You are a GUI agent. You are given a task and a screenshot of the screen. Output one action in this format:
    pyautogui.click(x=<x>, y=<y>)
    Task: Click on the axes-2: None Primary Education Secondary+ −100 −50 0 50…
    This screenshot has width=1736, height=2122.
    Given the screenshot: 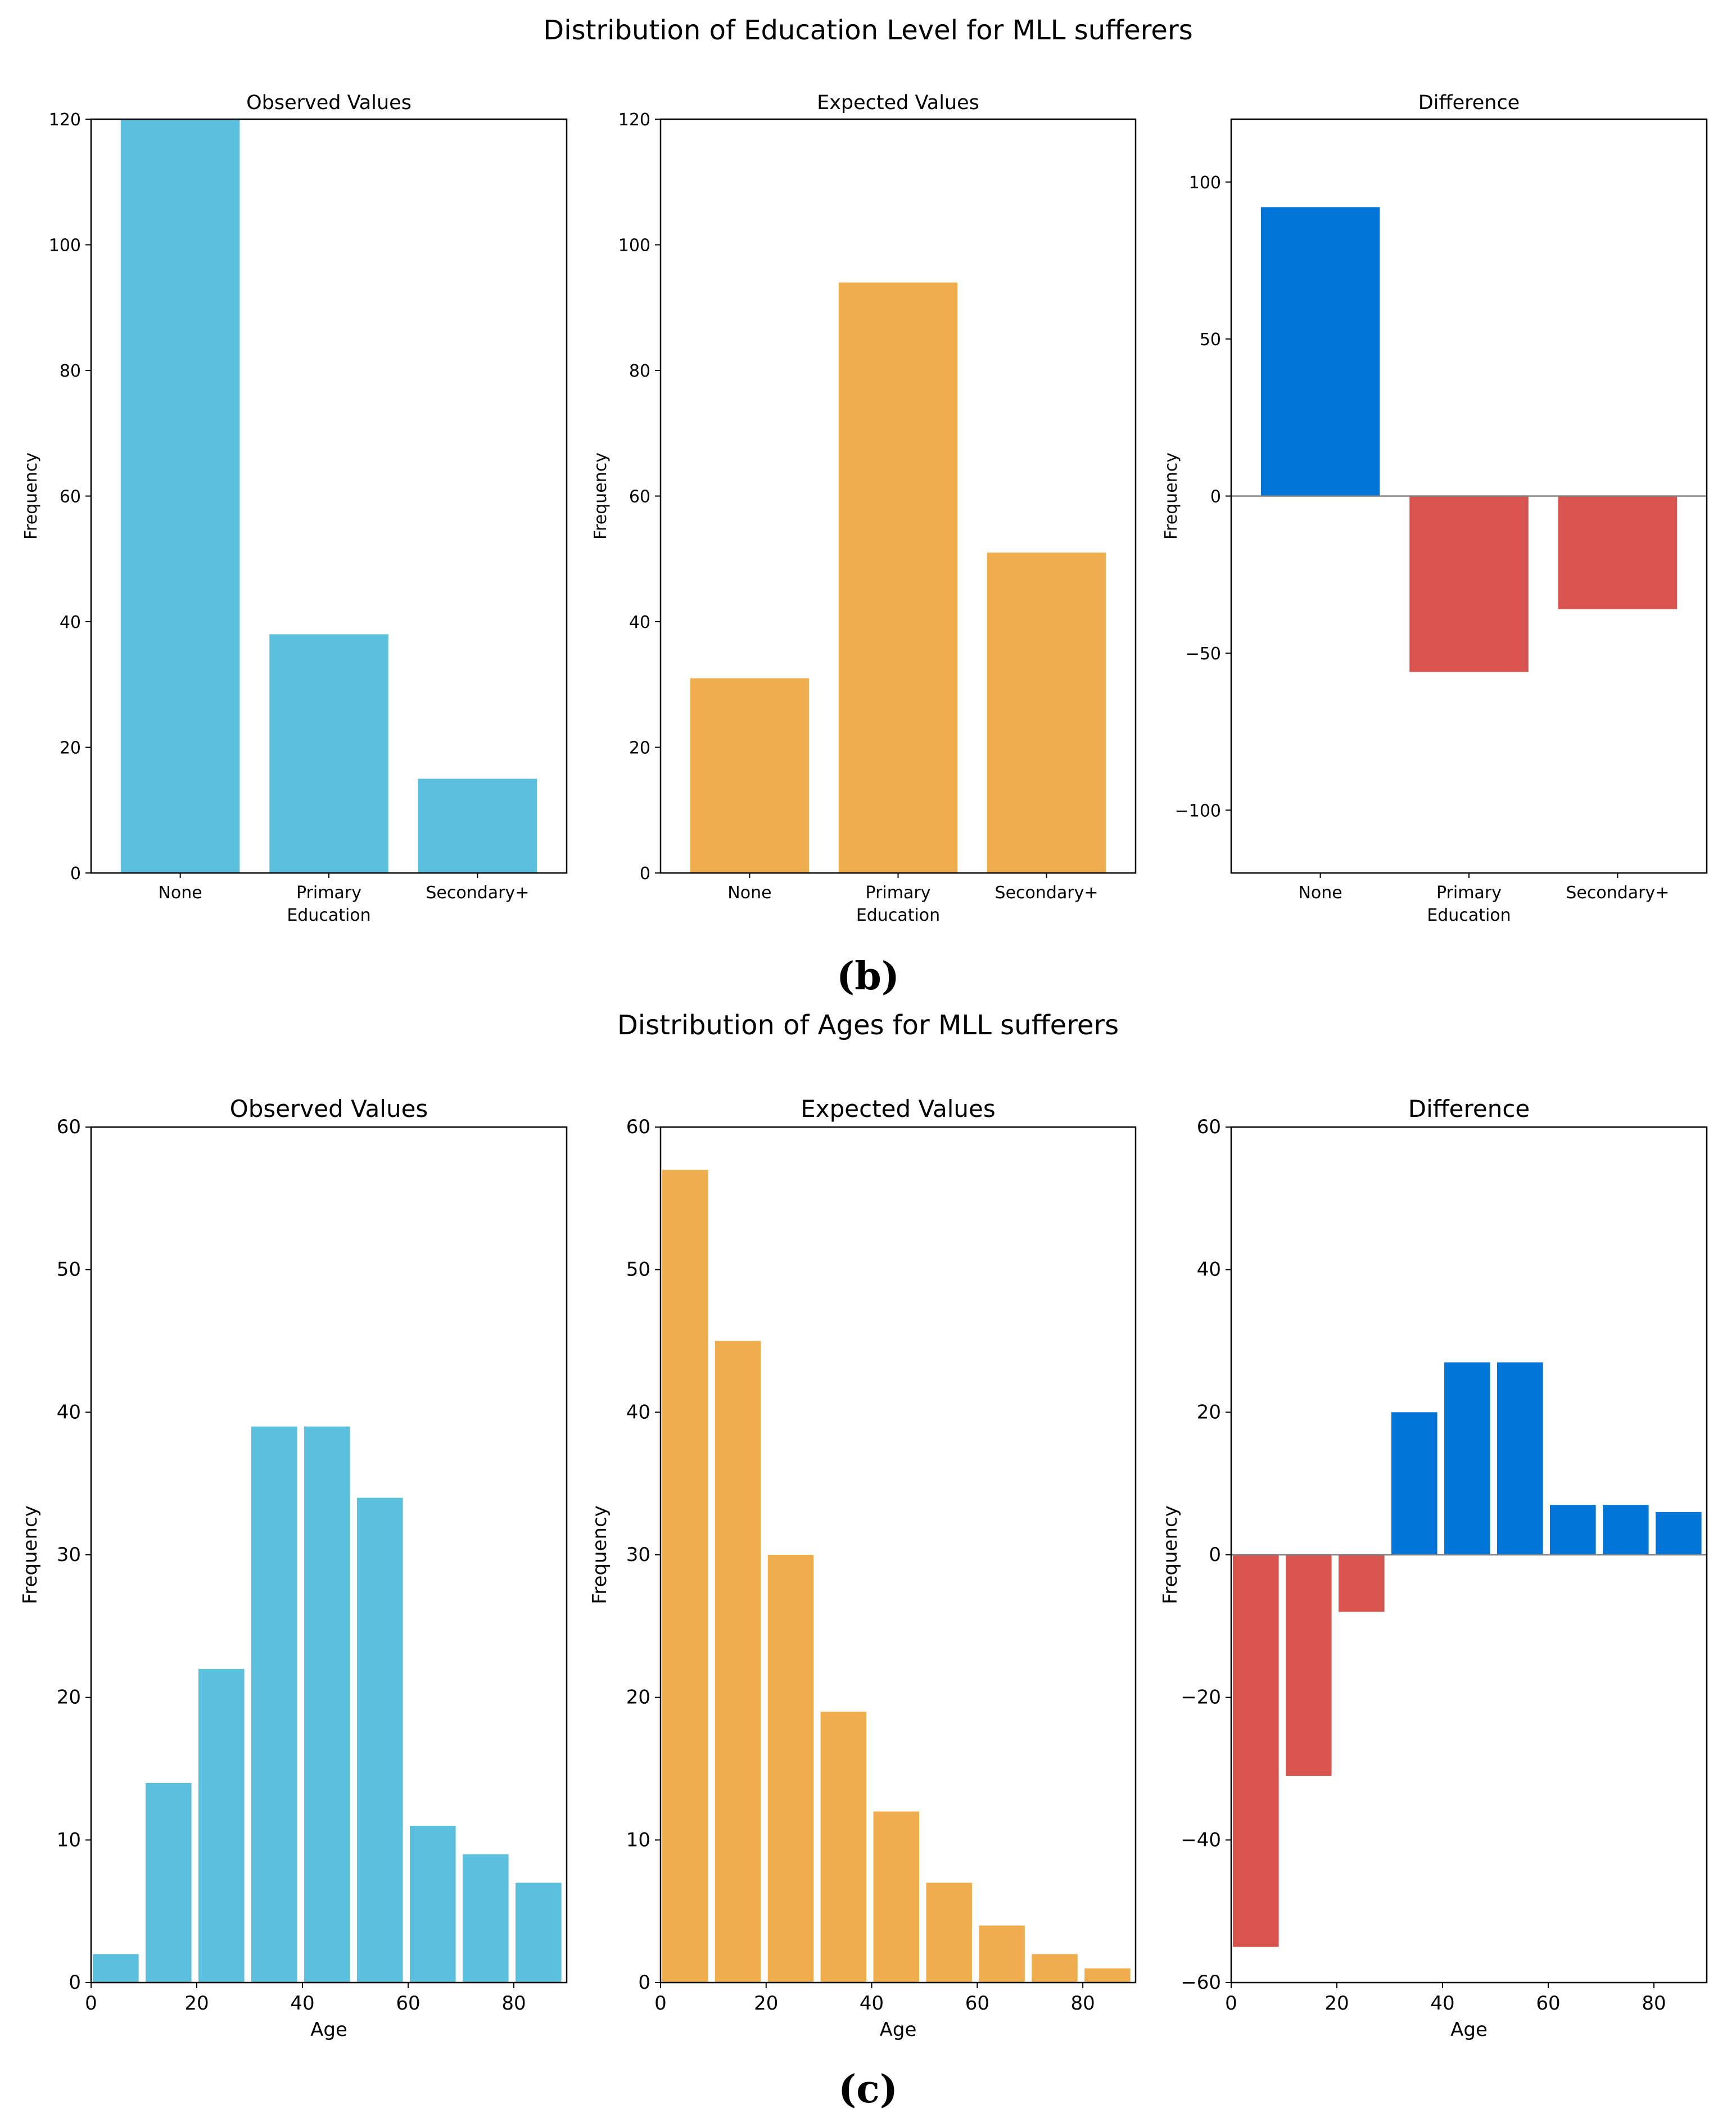 What is the action you would take?
    pyautogui.click(x=1434, y=509)
    